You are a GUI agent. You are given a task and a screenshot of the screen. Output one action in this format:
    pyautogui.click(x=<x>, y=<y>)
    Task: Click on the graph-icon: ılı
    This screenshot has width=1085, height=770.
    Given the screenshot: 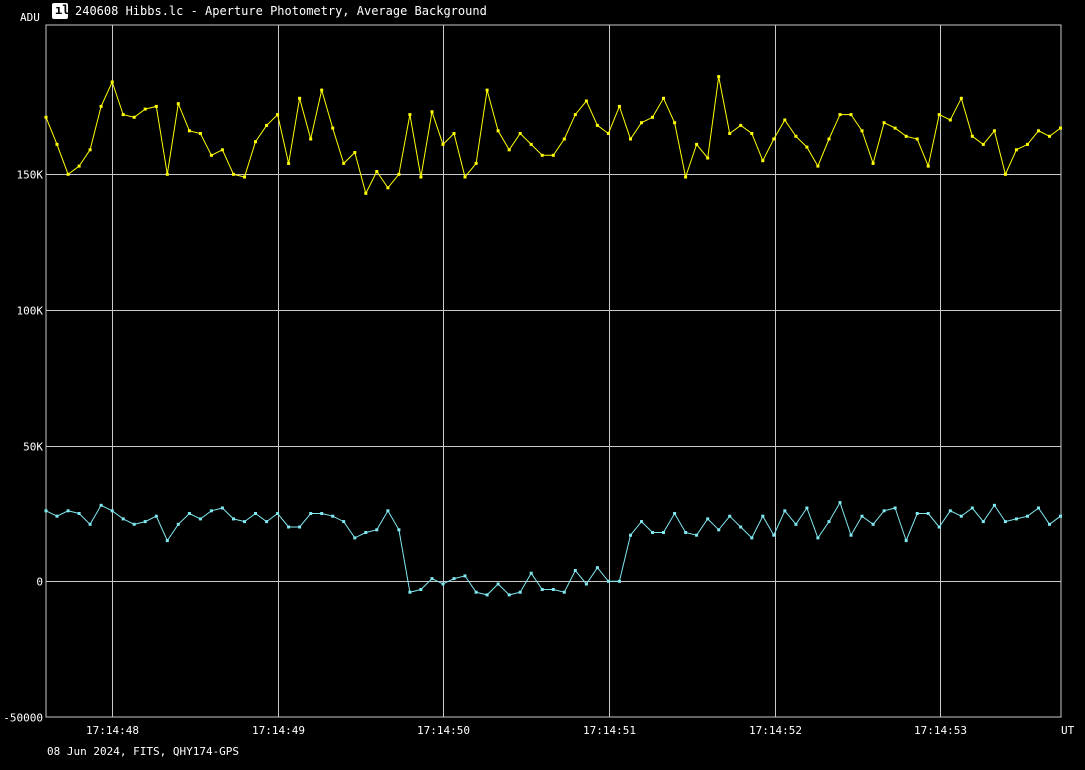 What is the action you would take?
    pyautogui.click(x=64, y=11)
    